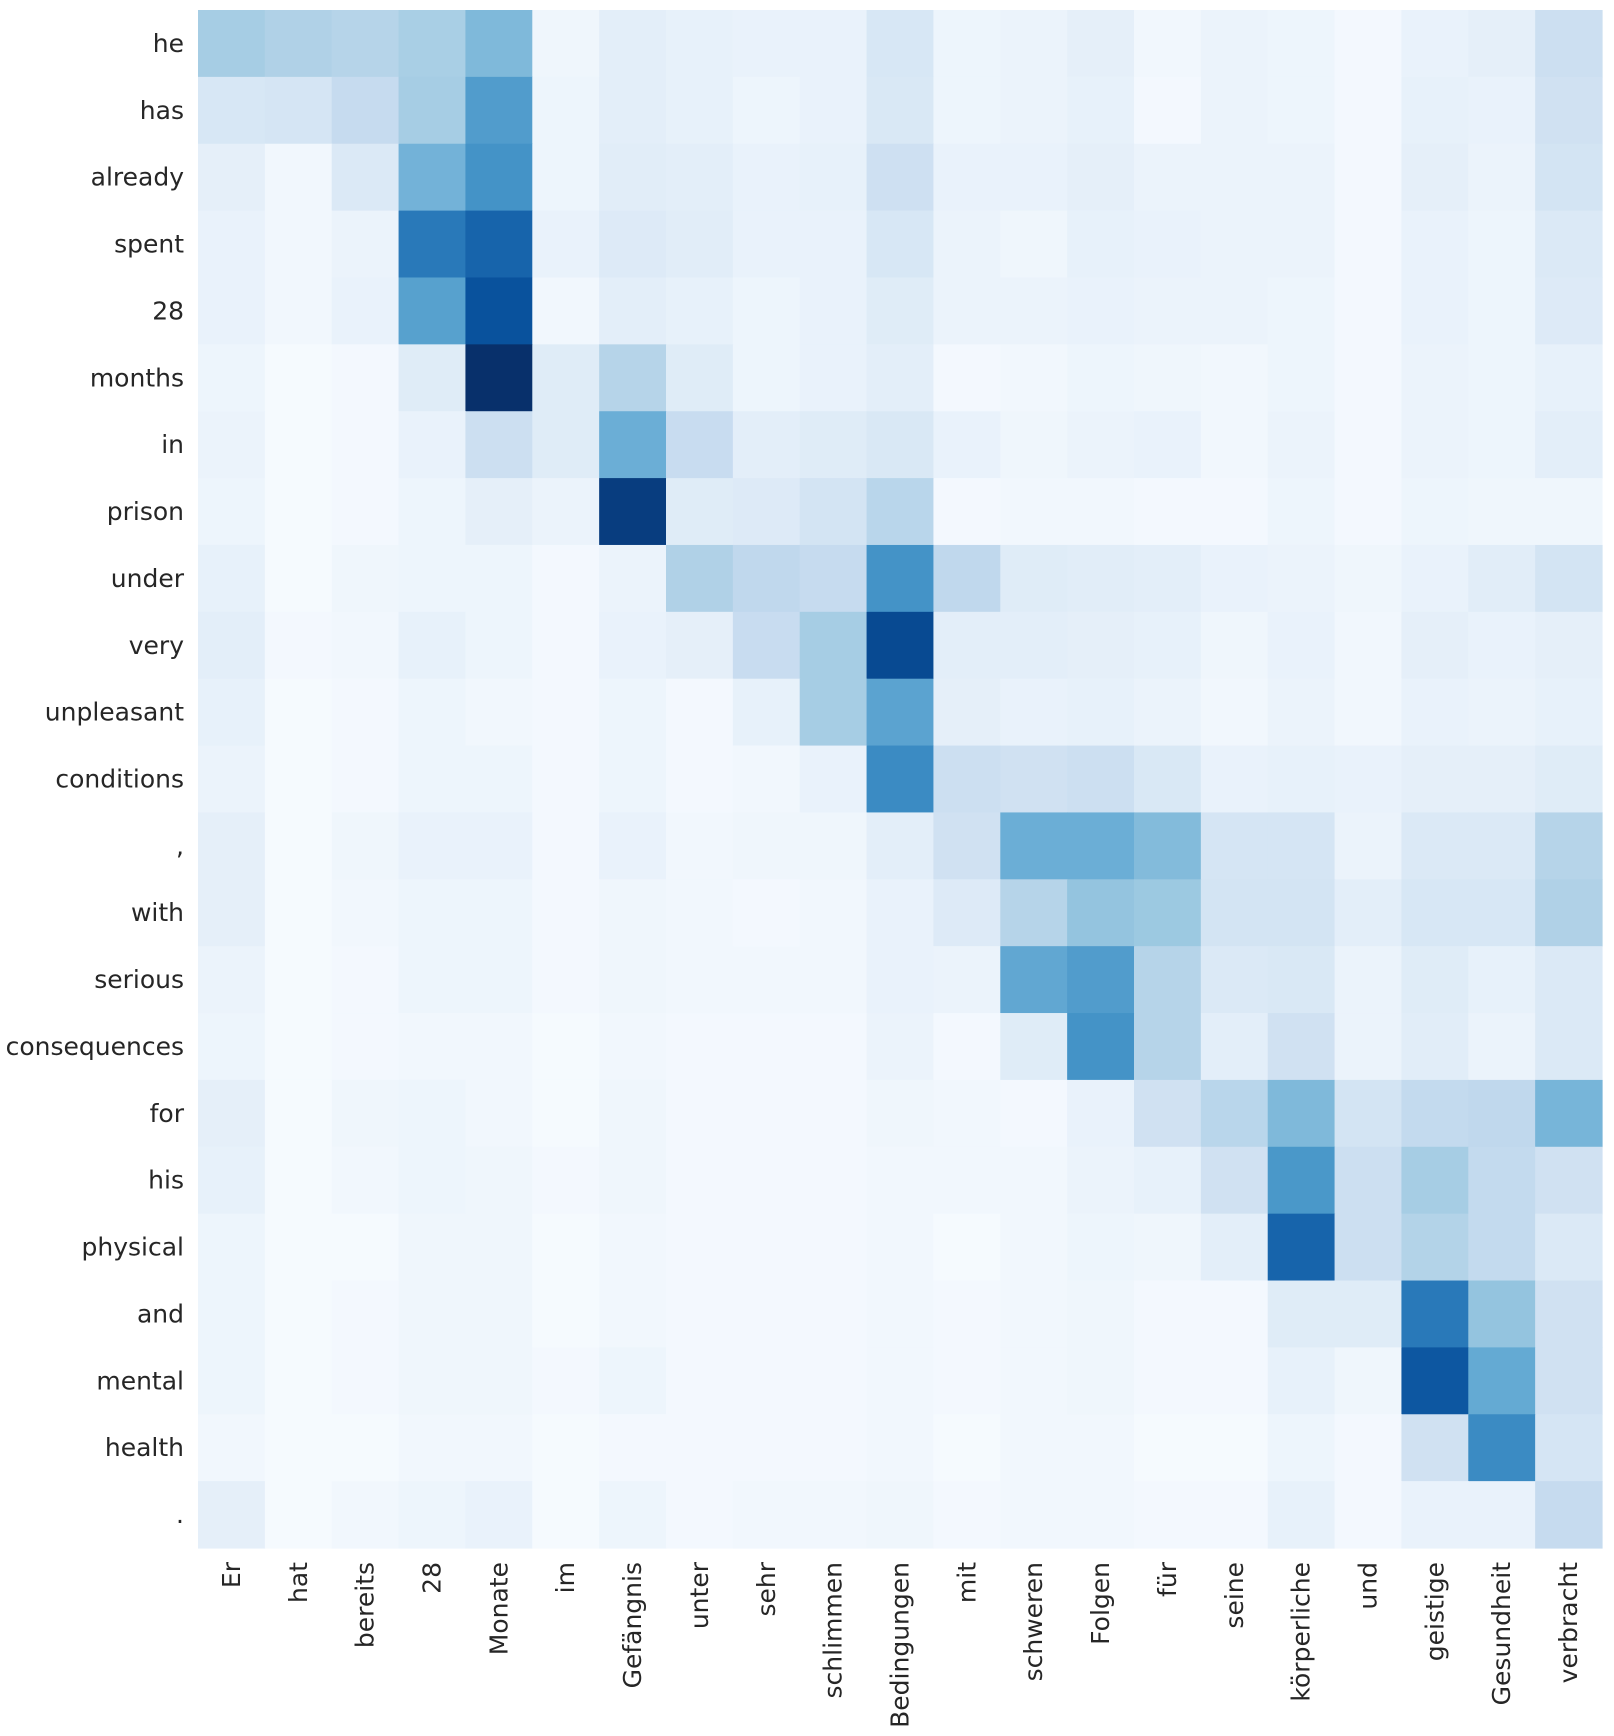 The image size is (1614, 1736). What do you see at coordinates (180, 845) in the screenshot?
I see `y-tick-label: ,` at bounding box center [180, 845].